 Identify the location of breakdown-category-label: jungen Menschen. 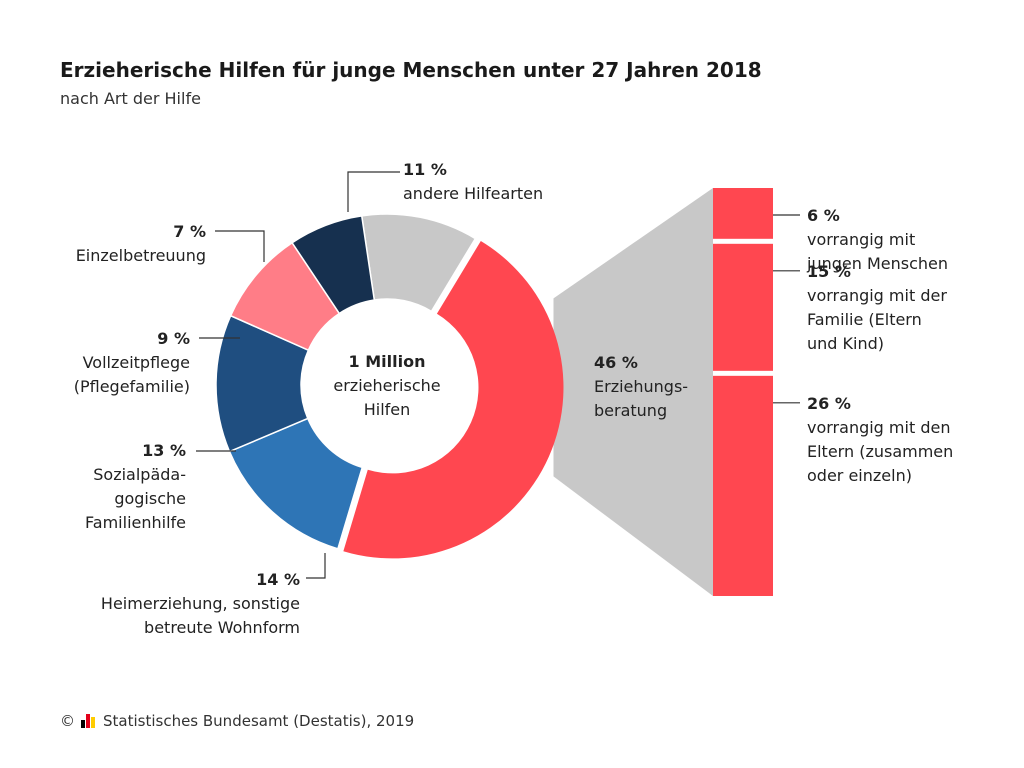
(877, 263).